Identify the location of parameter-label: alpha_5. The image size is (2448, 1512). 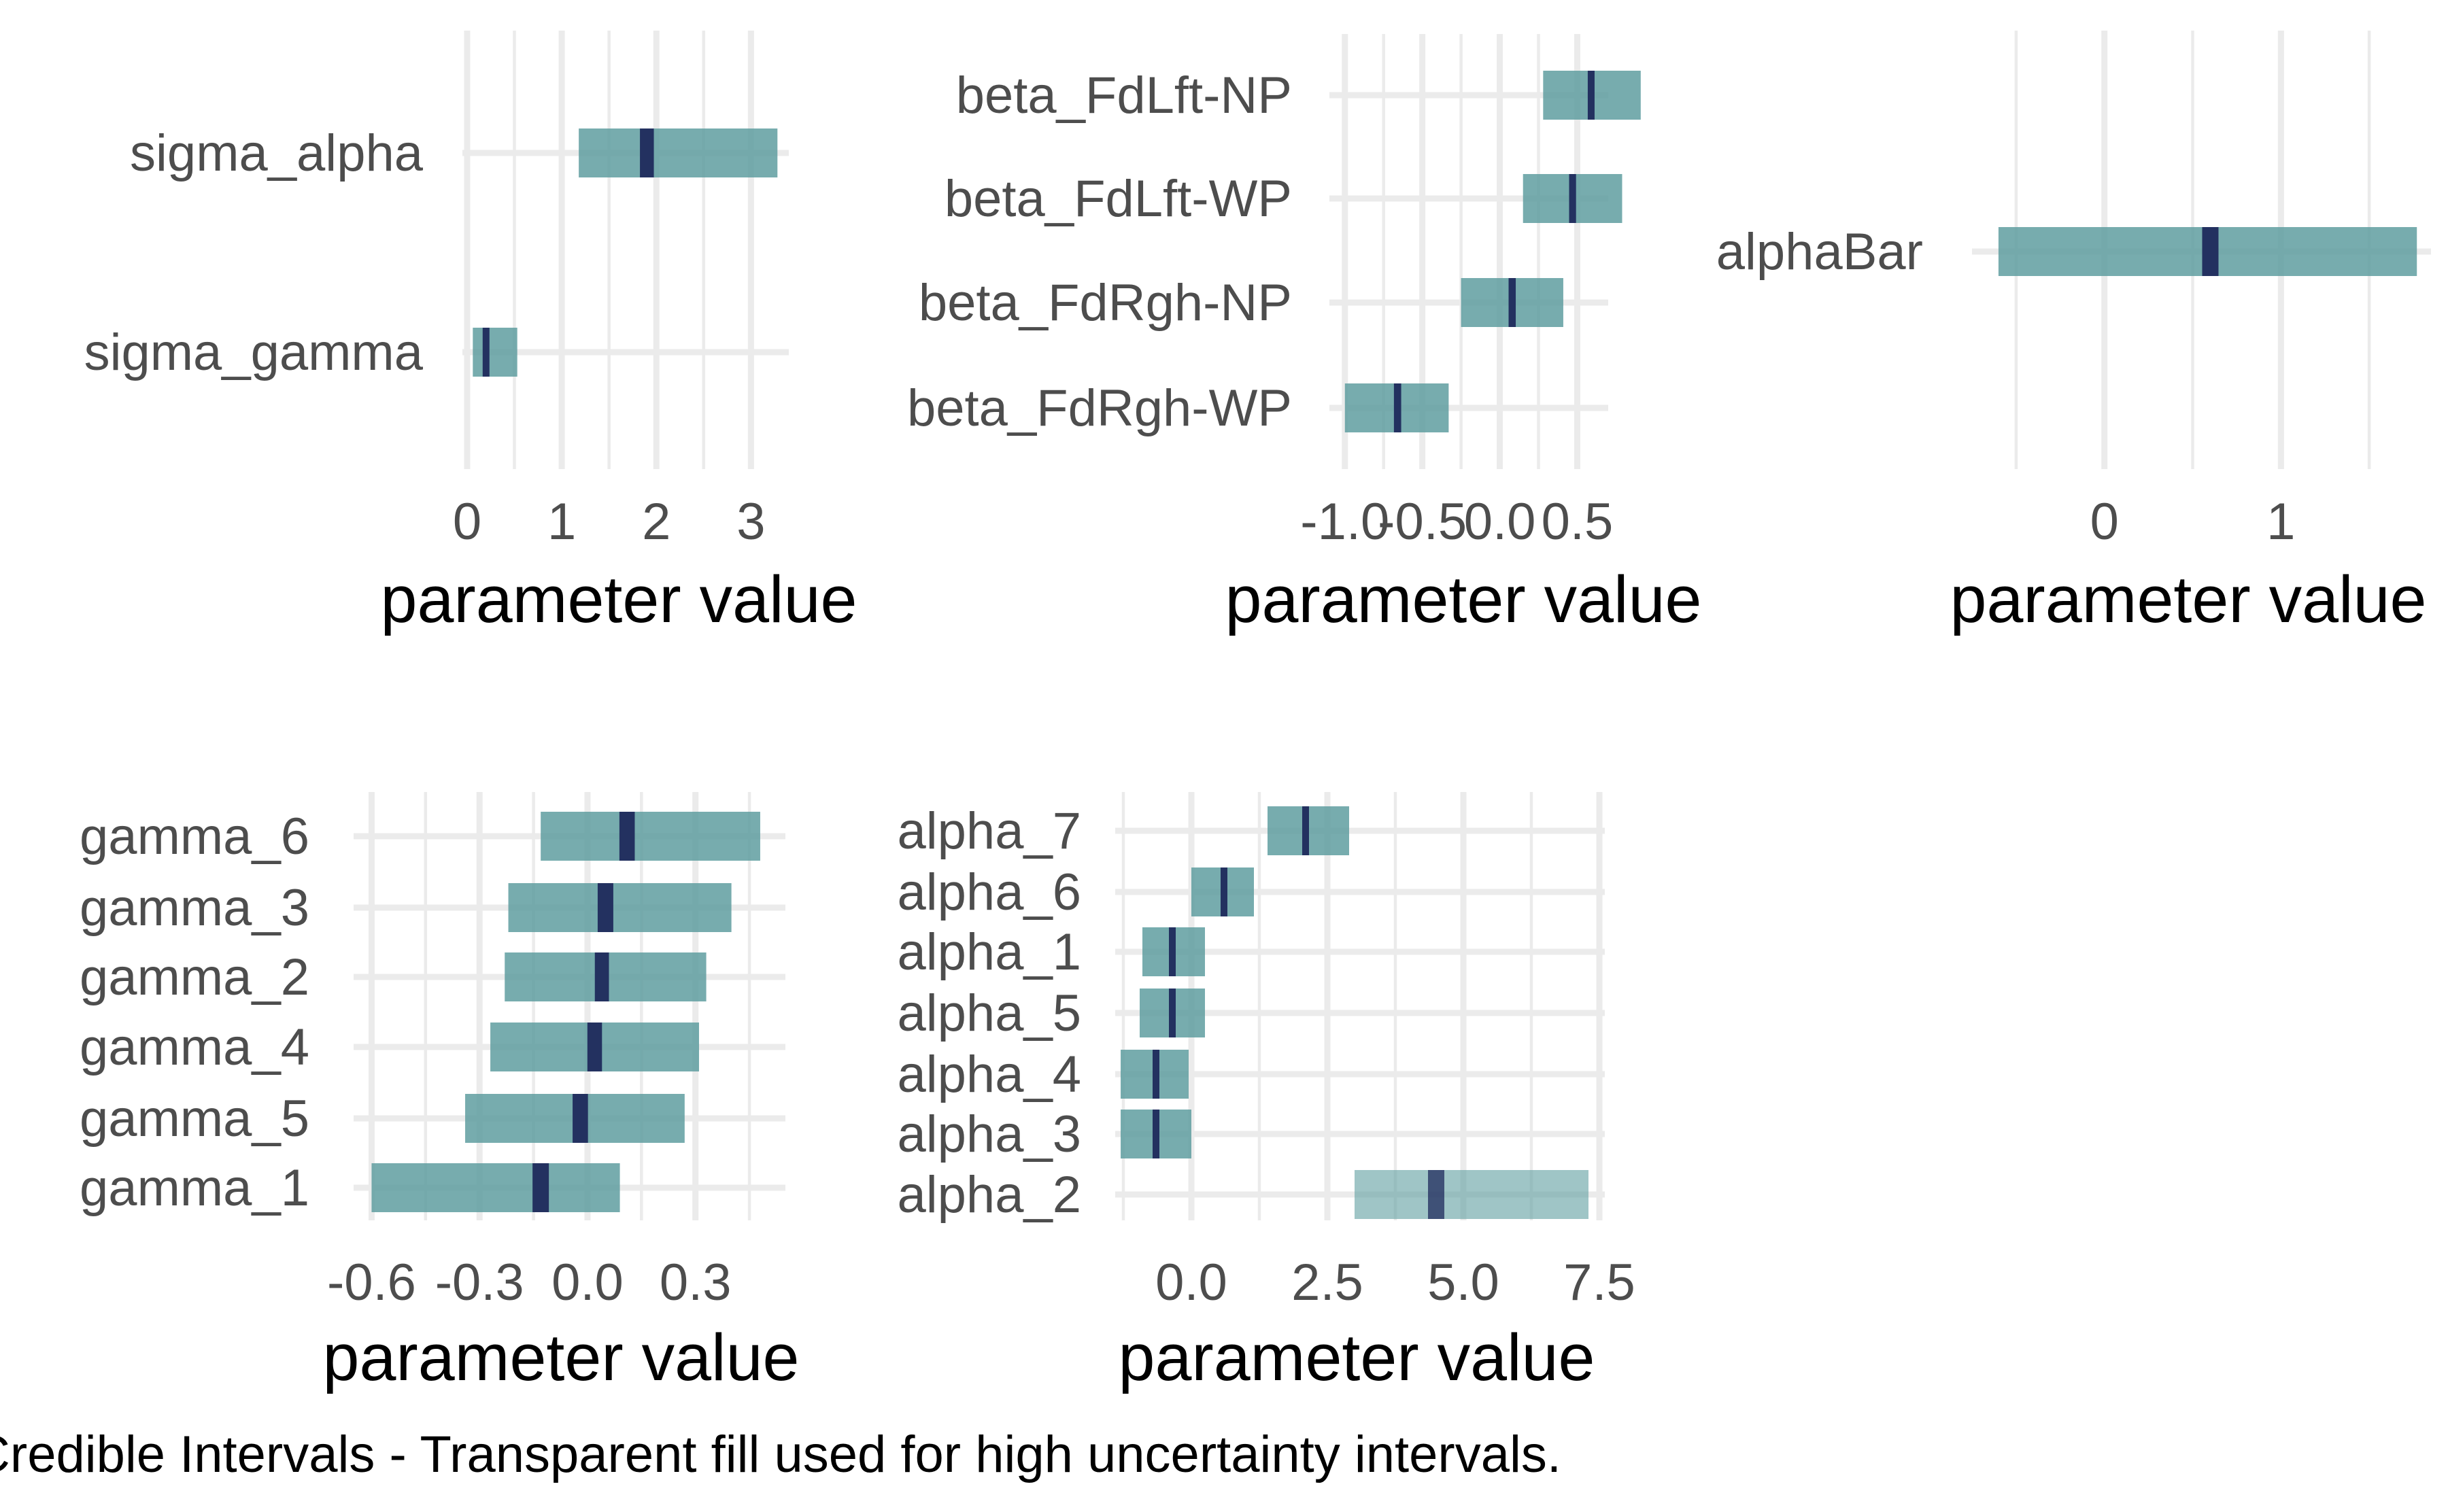
(990, 1013).